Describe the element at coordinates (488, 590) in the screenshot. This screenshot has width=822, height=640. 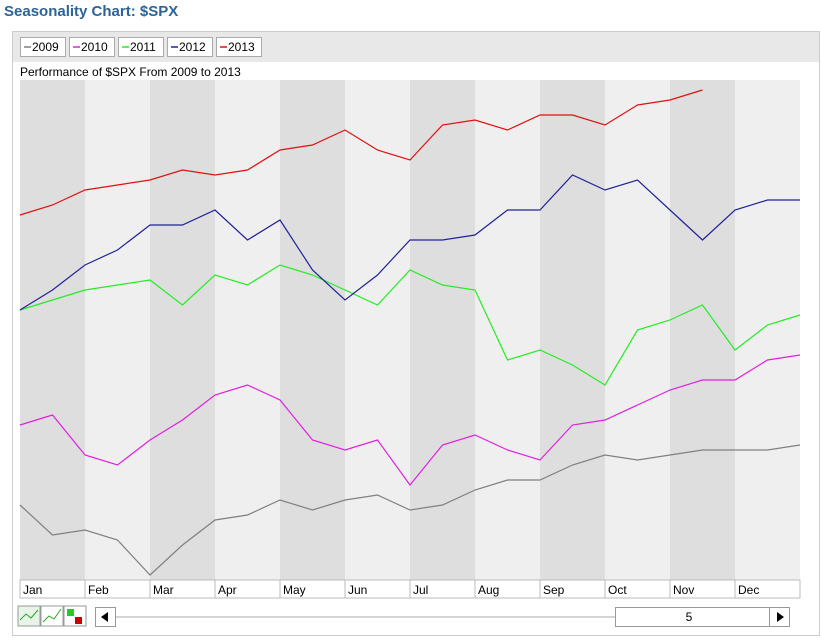
I see `x-tick-label: Aug` at that location.